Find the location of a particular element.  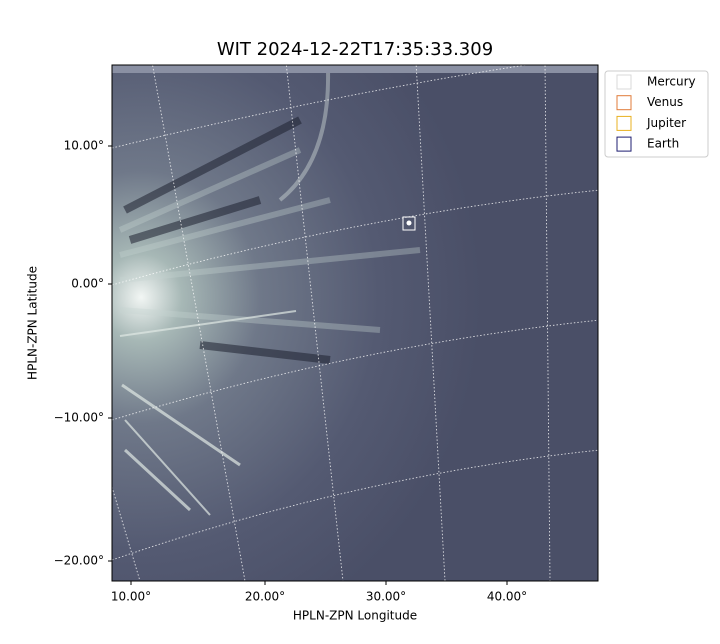

y-tick-label: 10.00° is located at coordinates (84, 146).